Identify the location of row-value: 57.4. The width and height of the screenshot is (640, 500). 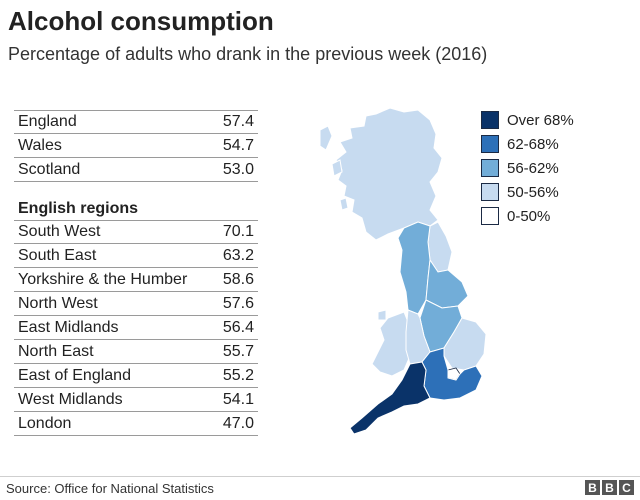
(238, 121).